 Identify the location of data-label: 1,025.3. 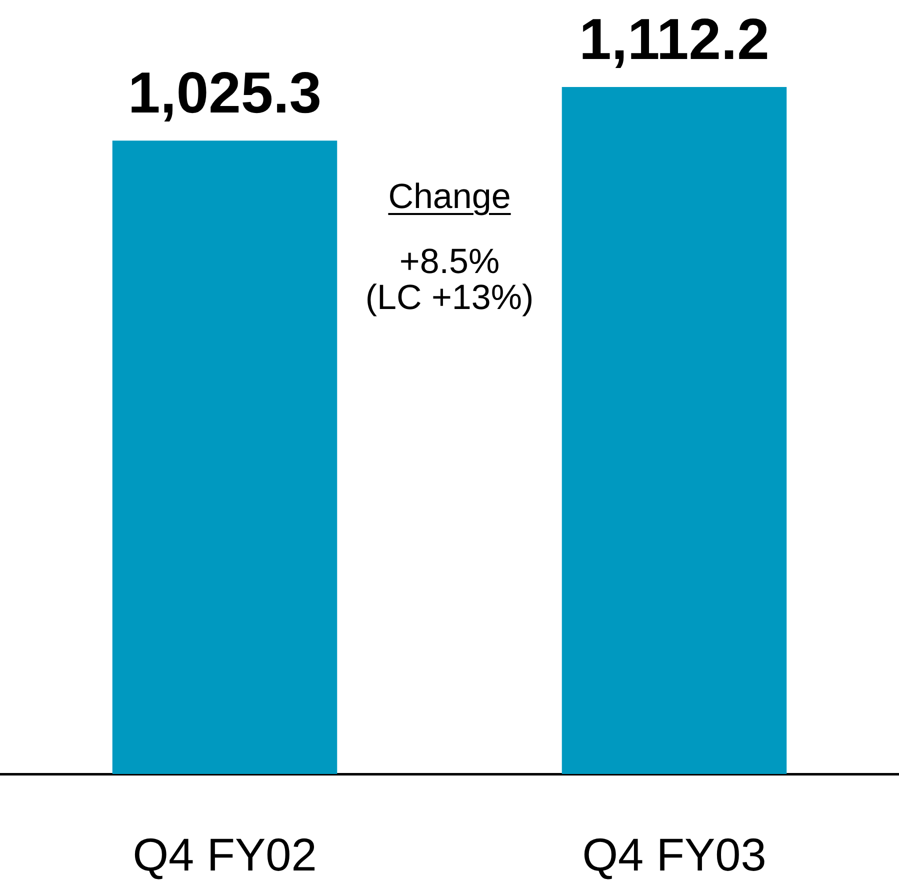
(225, 93).